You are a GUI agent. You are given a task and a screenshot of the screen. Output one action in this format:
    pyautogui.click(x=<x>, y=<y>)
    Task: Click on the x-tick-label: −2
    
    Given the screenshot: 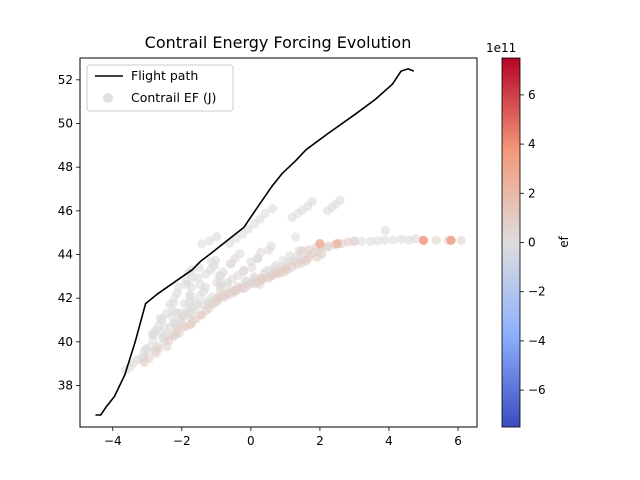 What is the action you would take?
    pyautogui.click(x=182, y=441)
    